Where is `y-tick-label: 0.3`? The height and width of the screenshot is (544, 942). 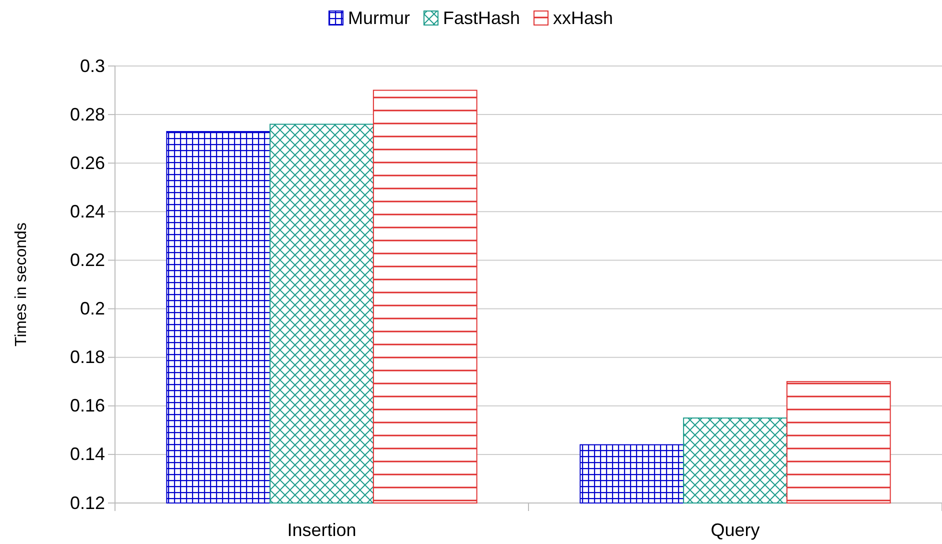
y-tick-label: 0.3 is located at coordinates (92, 66).